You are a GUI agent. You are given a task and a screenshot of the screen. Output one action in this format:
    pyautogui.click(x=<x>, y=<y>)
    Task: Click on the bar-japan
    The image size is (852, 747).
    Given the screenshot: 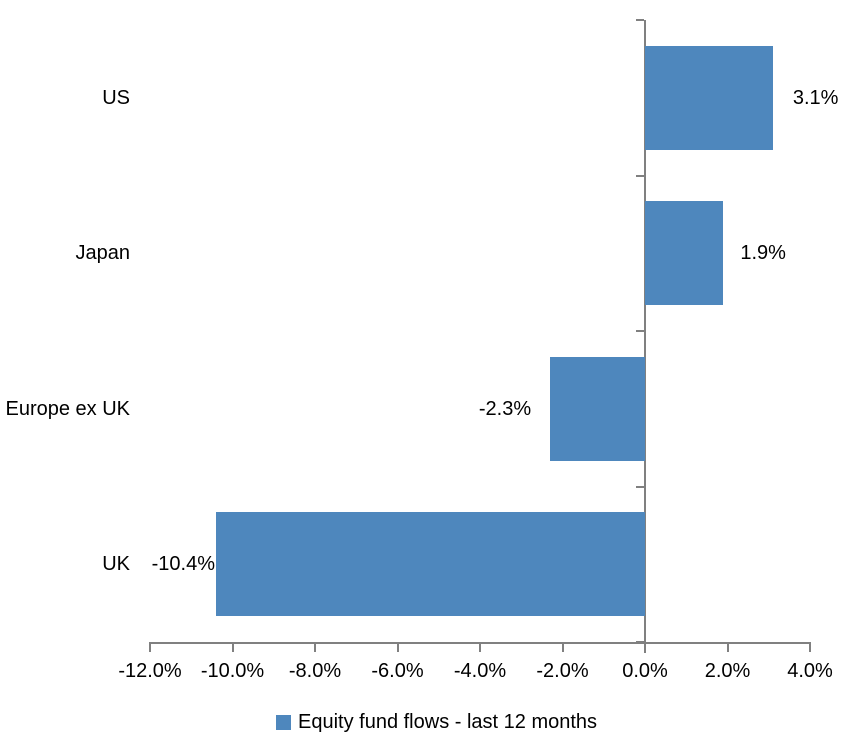 What is the action you would take?
    pyautogui.click(x=684, y=253)
    